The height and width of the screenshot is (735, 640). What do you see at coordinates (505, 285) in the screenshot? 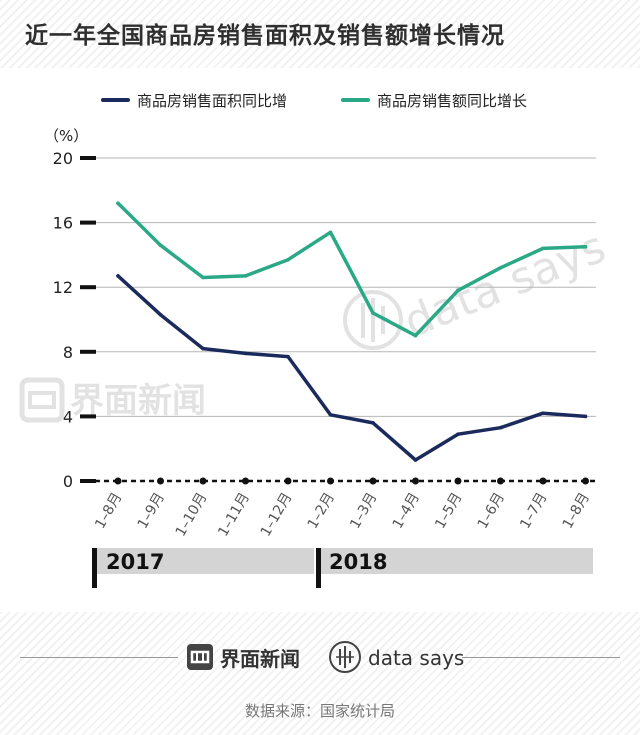
I see `watermark-datasays-text: data says` at bounding box center [505, 285].